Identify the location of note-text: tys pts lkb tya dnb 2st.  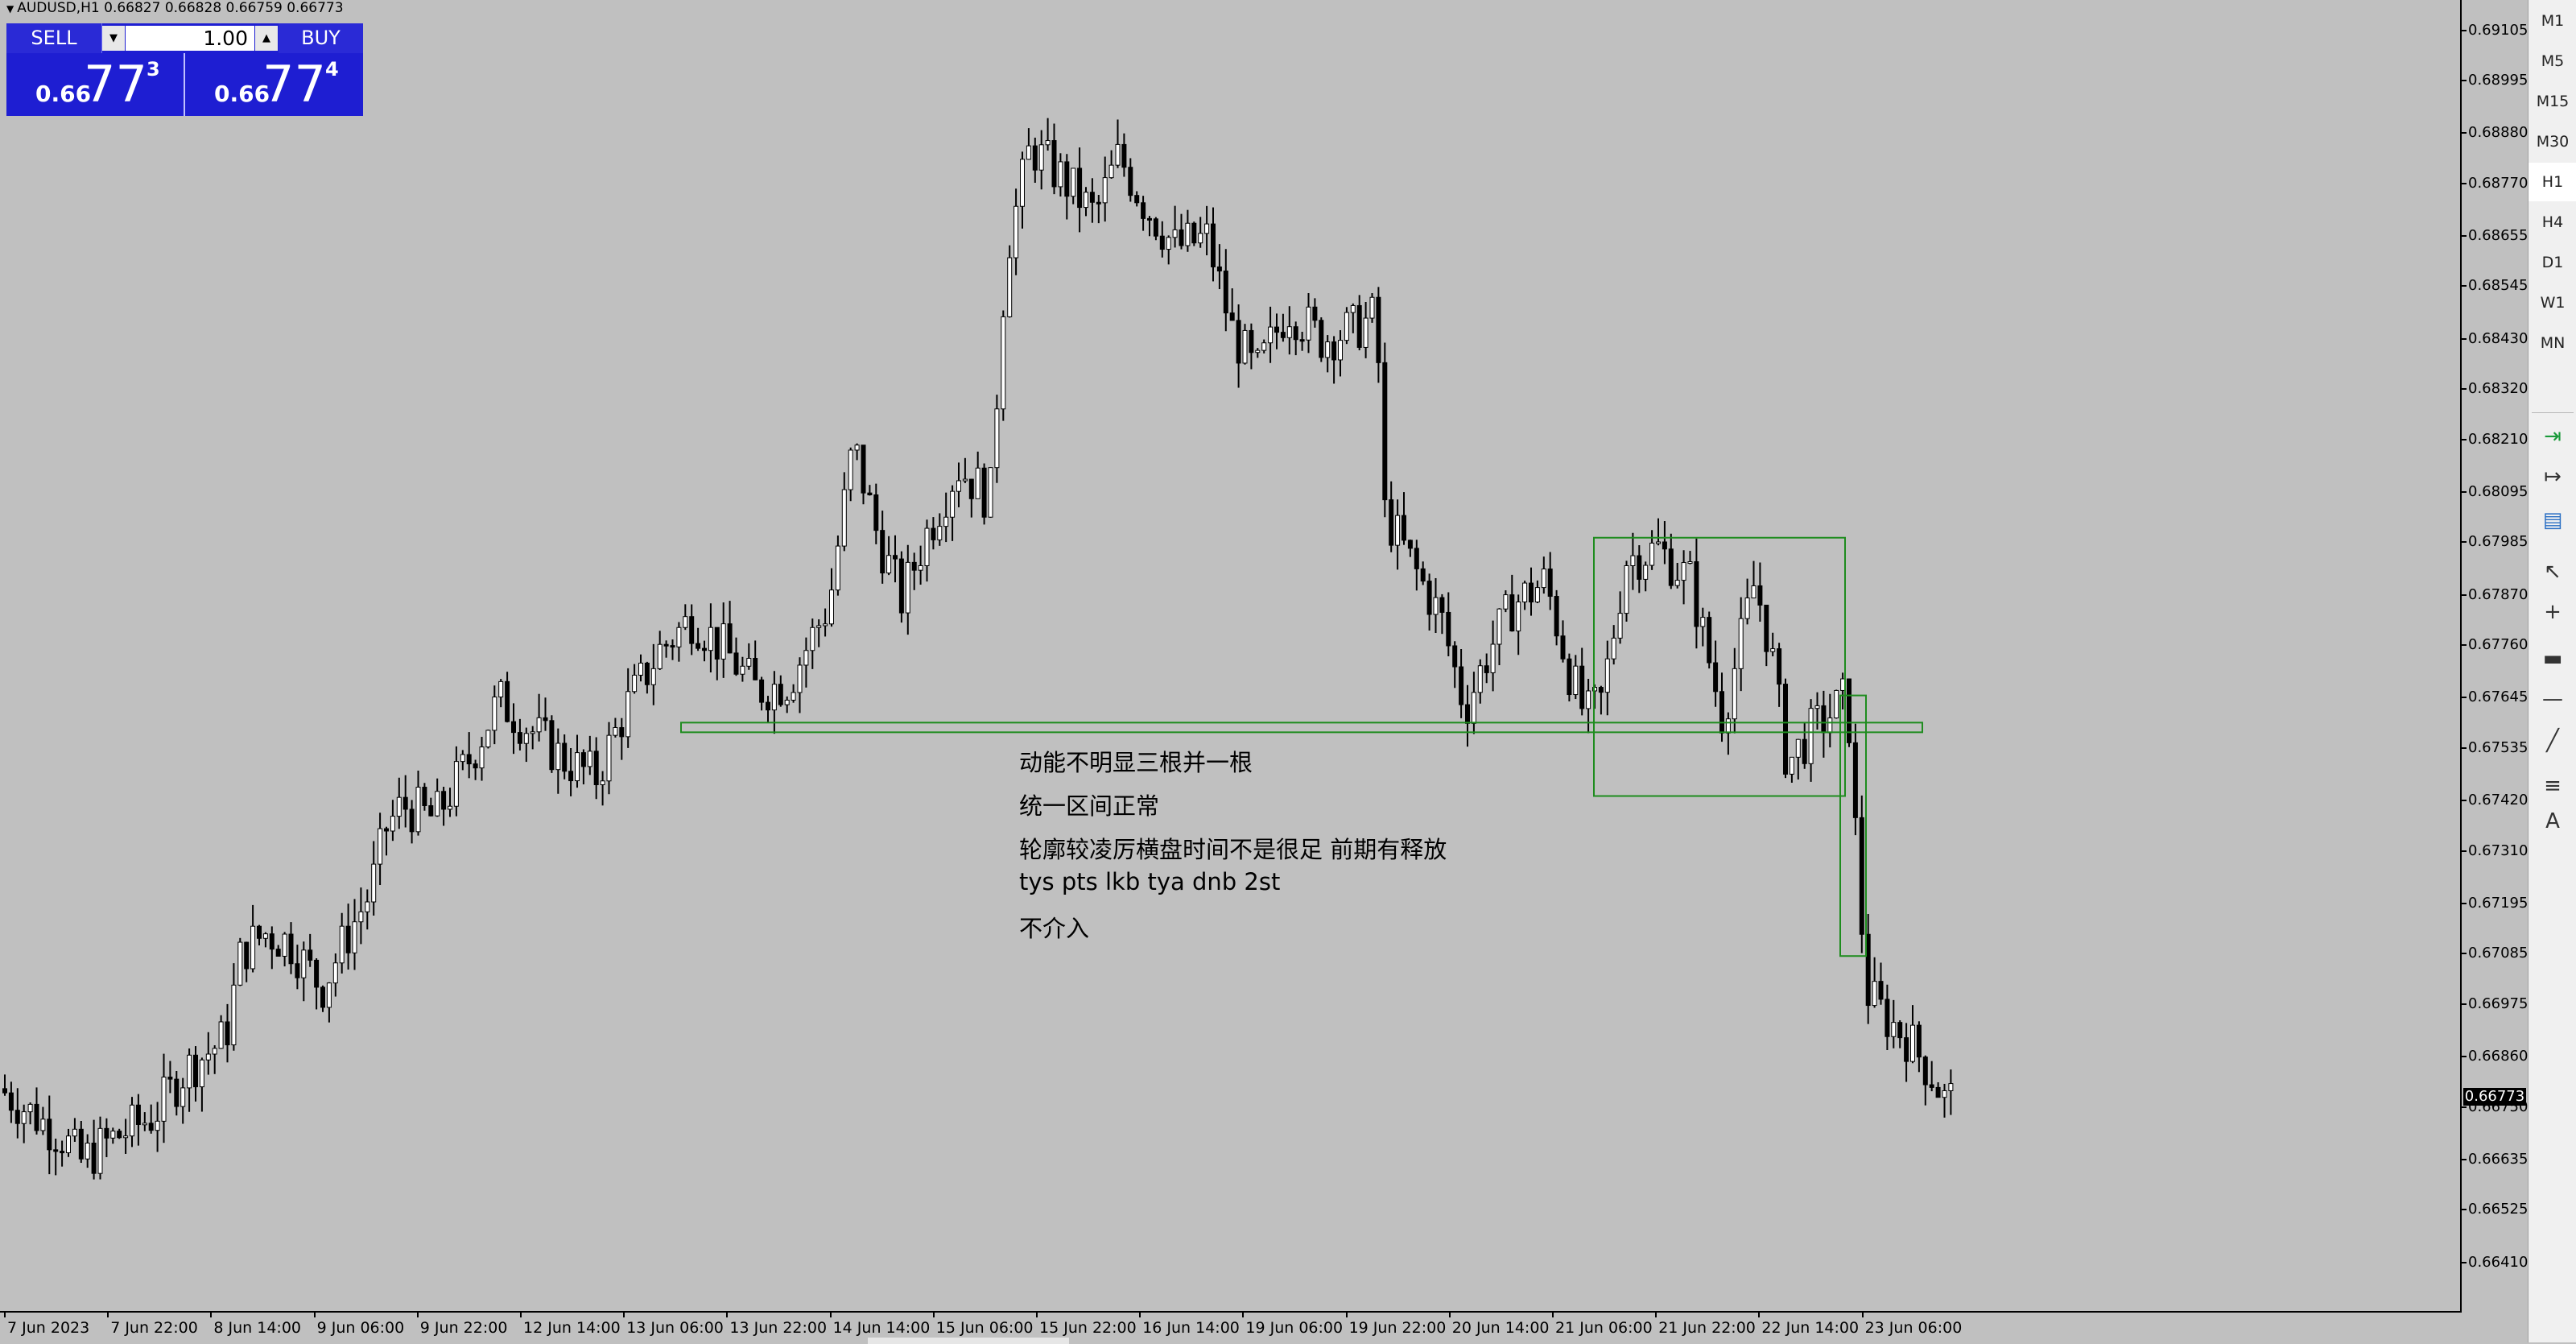
(1150, 881).